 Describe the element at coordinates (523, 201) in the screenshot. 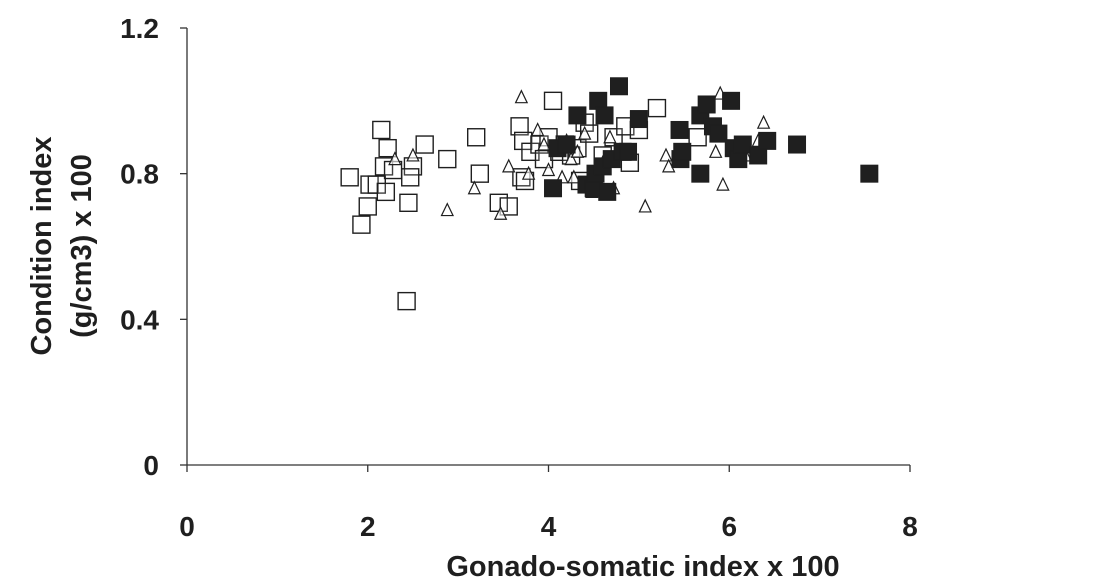

I see `series-open-square` at that location.